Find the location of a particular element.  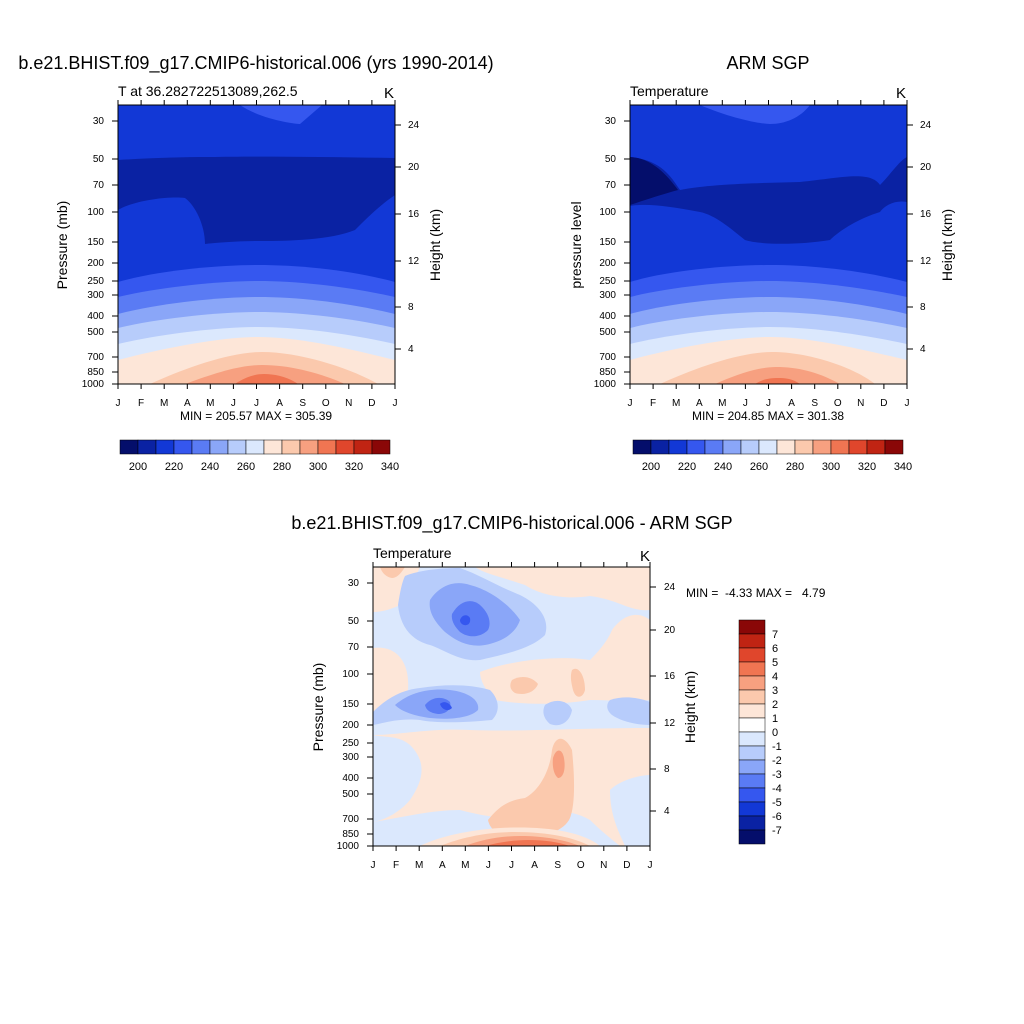

panel-2-units: K is located at coordinates (901, 93).